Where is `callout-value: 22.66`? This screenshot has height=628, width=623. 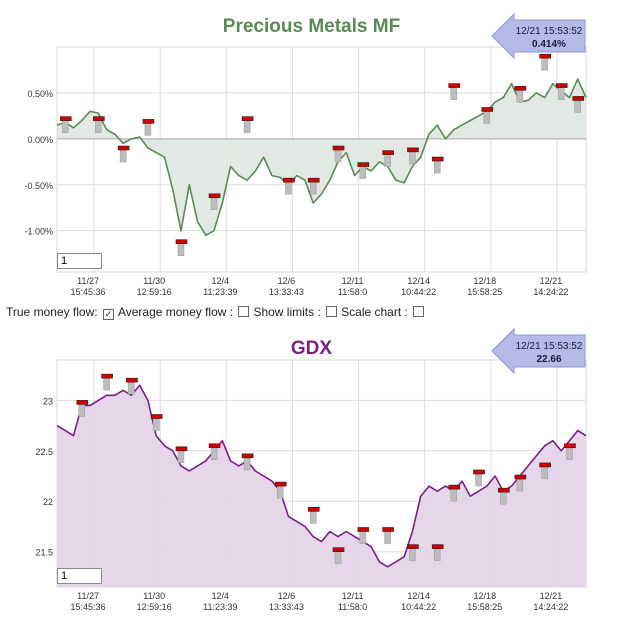
callout-value: 22.66 is located at coordinates (548, 359).